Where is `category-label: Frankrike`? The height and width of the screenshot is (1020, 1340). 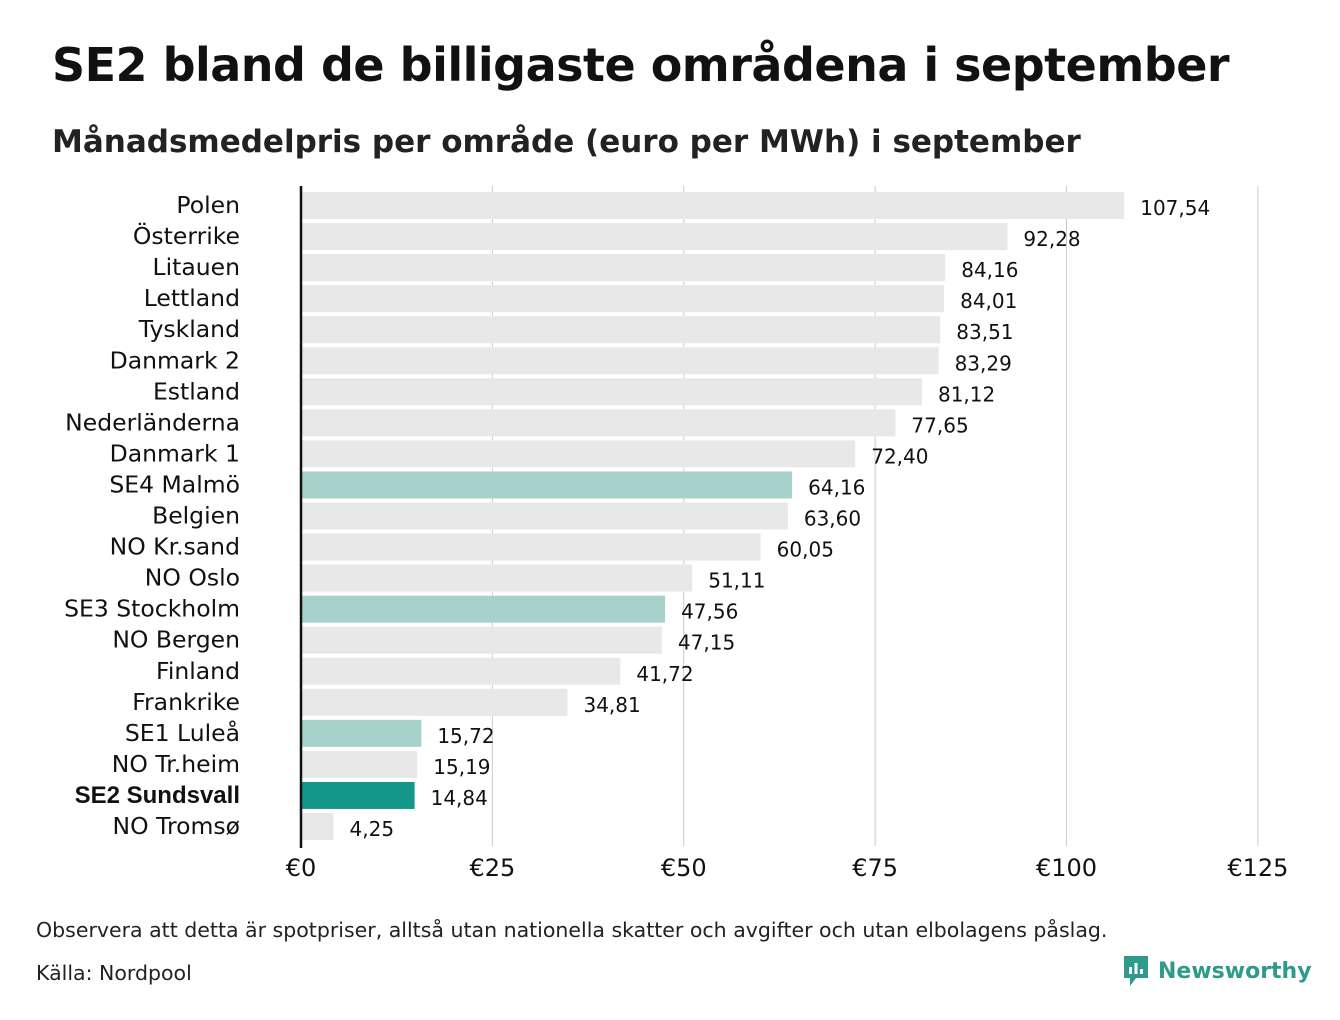
category-label: Frankrike is located at coordinates (186, 702).